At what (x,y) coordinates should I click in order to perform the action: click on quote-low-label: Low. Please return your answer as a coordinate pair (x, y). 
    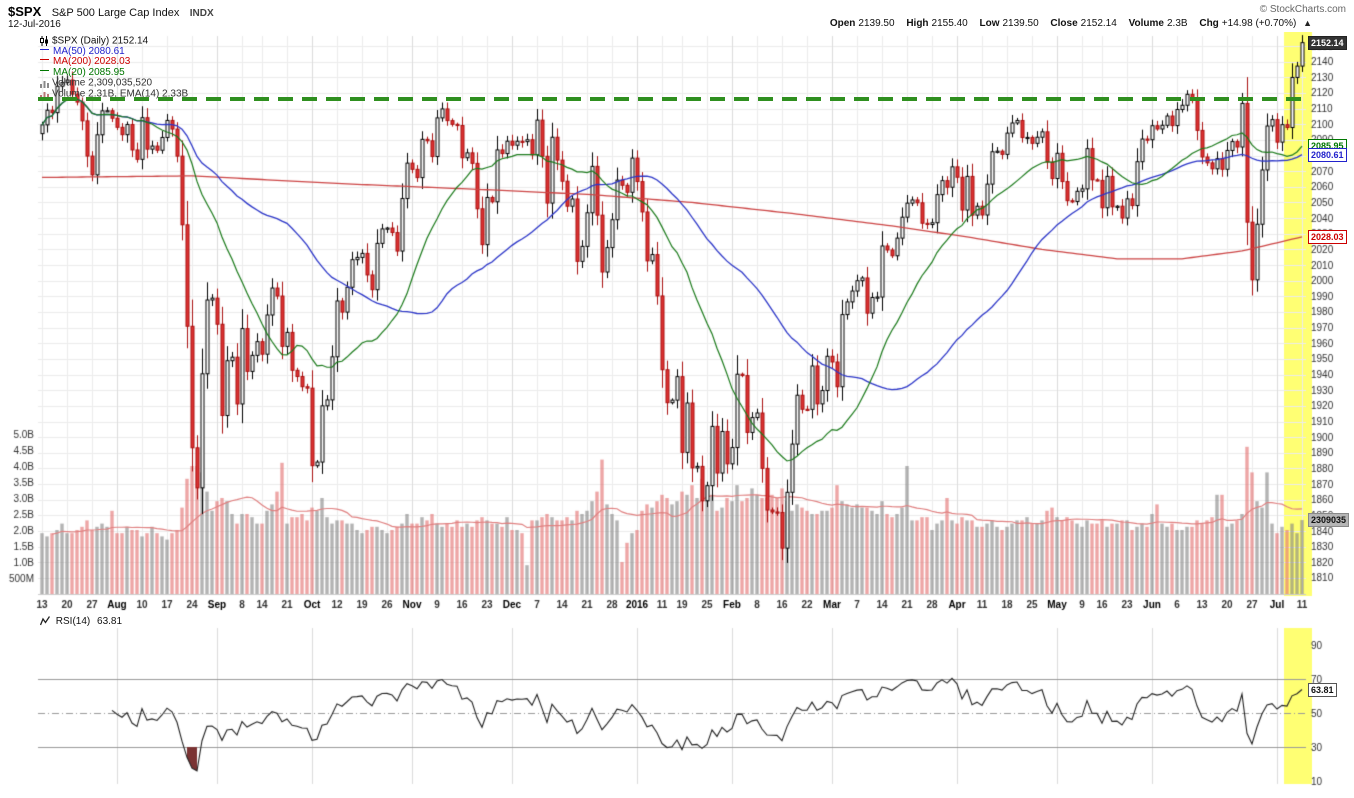
    Looking at the image, I should click on (989, 23).